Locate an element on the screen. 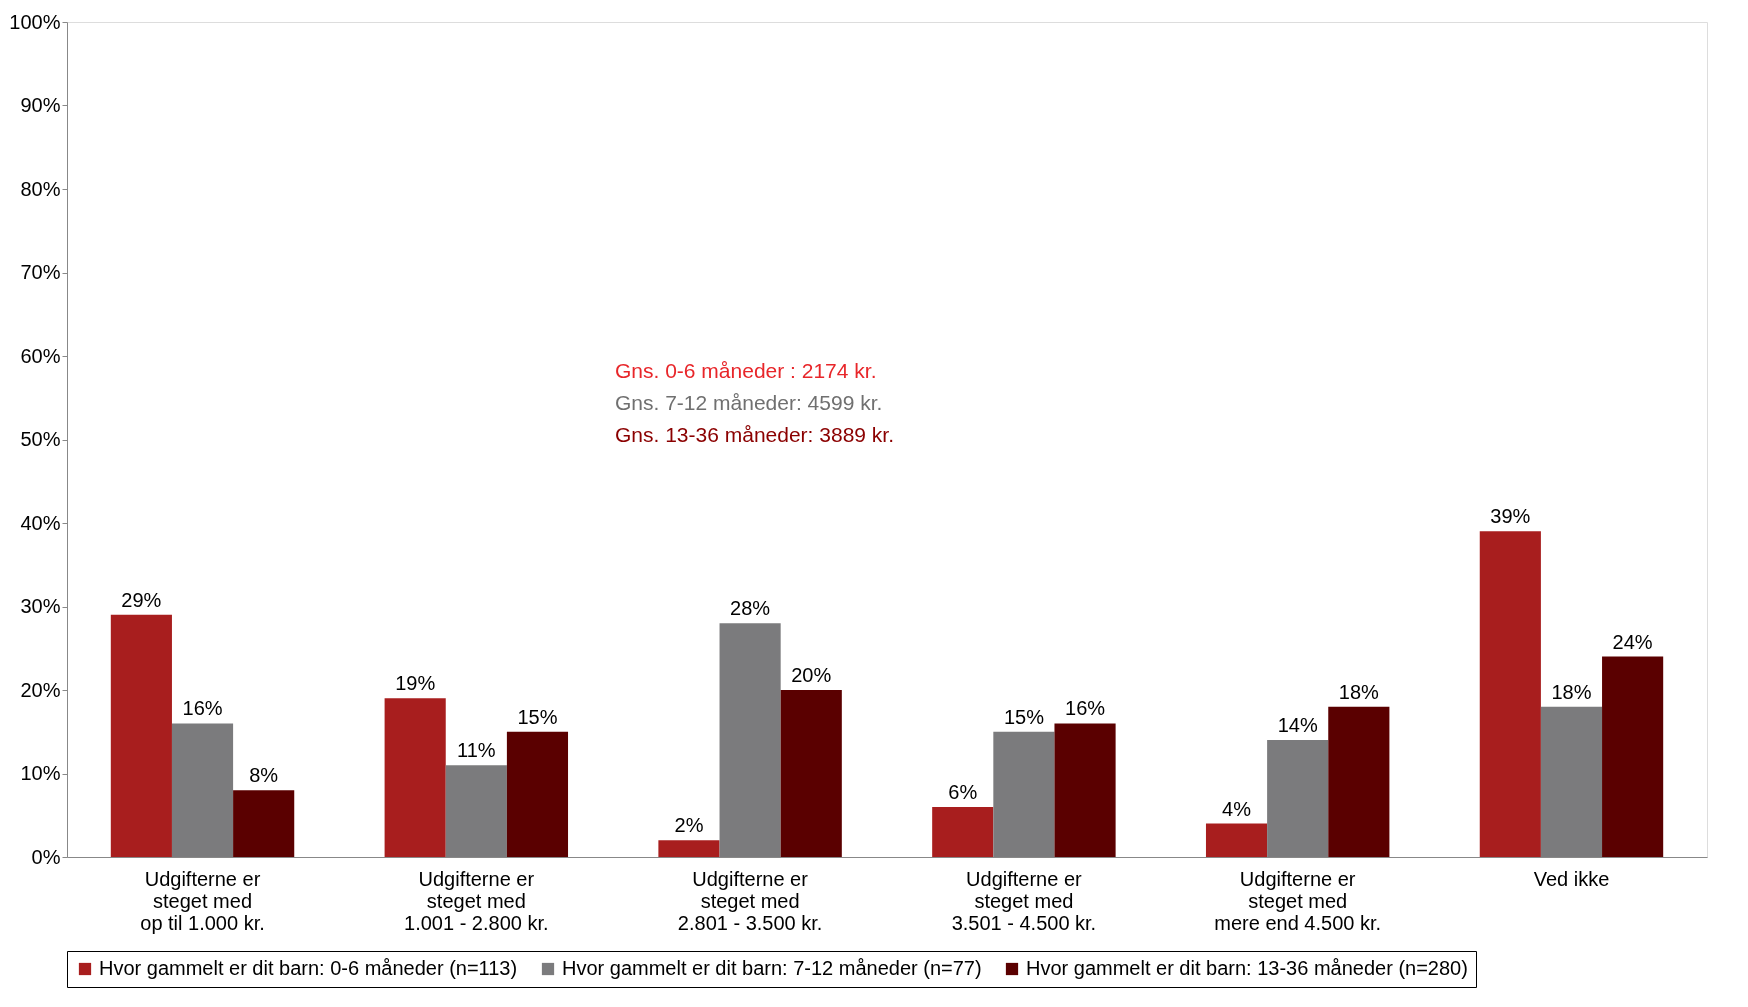 The width and height of the screenshot is (1748, 1007). y-tick-label: 80% is located at coordinates (40, 188).